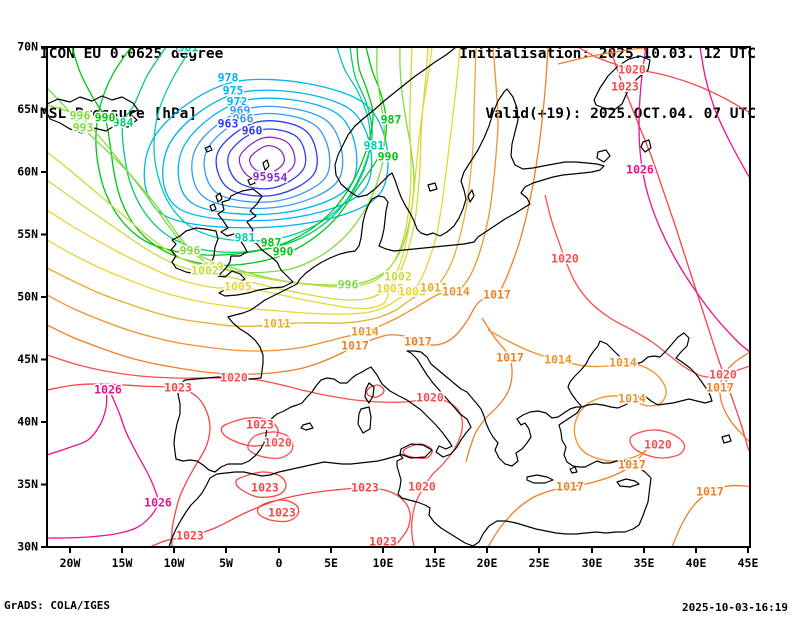 Image resolution: width=800 pixels, height=618 pixels. I want to click on isobar-label-1011: 1011, so click(277, 324).